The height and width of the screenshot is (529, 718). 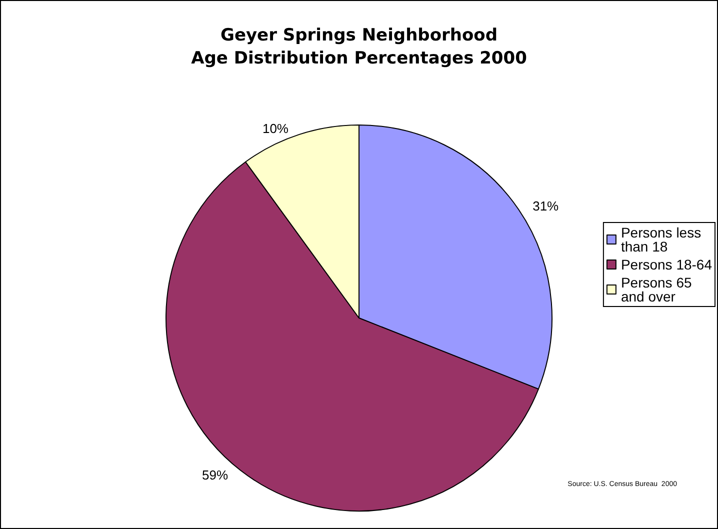 I want to click on data-label: 59%, so click(x=215, y=475).